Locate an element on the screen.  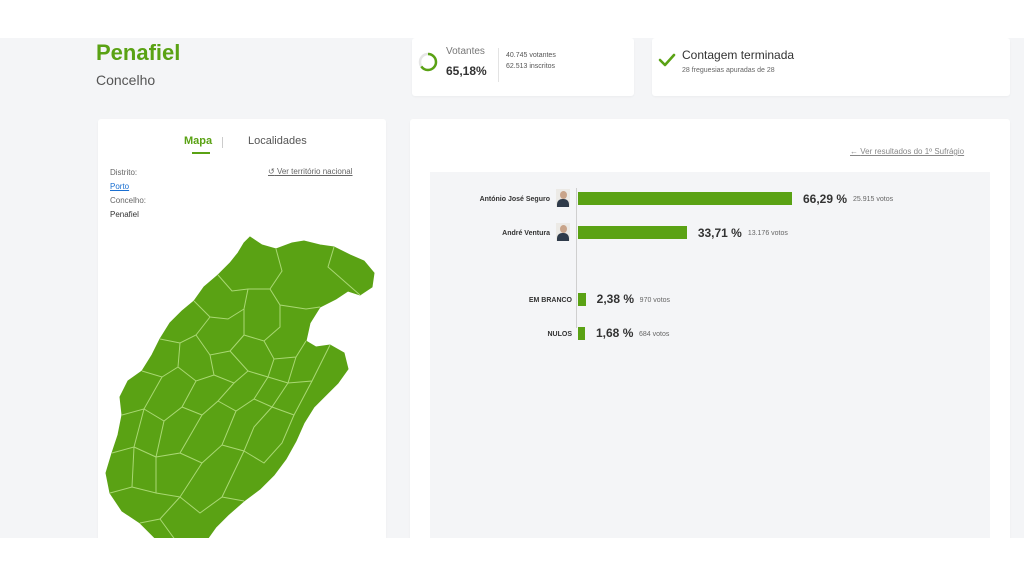
first-round-link: ← Ver resultados do 1º Sufrágio is located at coordinates (907, 151).